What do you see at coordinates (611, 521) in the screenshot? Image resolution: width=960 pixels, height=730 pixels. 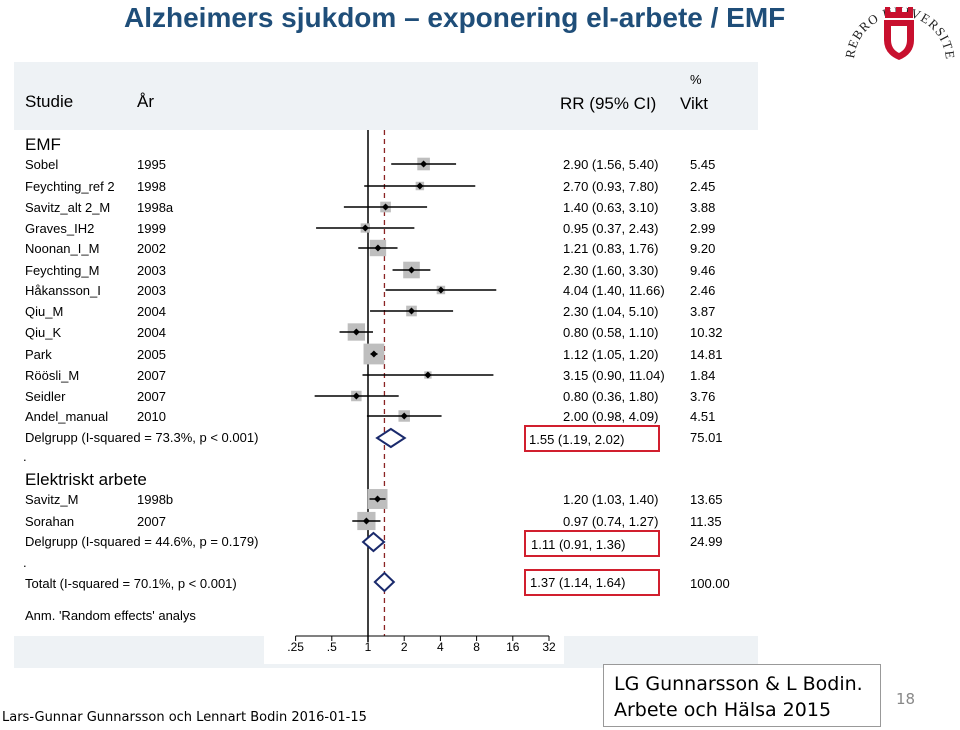 I see `study-ci: 0.97 (0.74, 1.27)` at bounding box center [611, 521].